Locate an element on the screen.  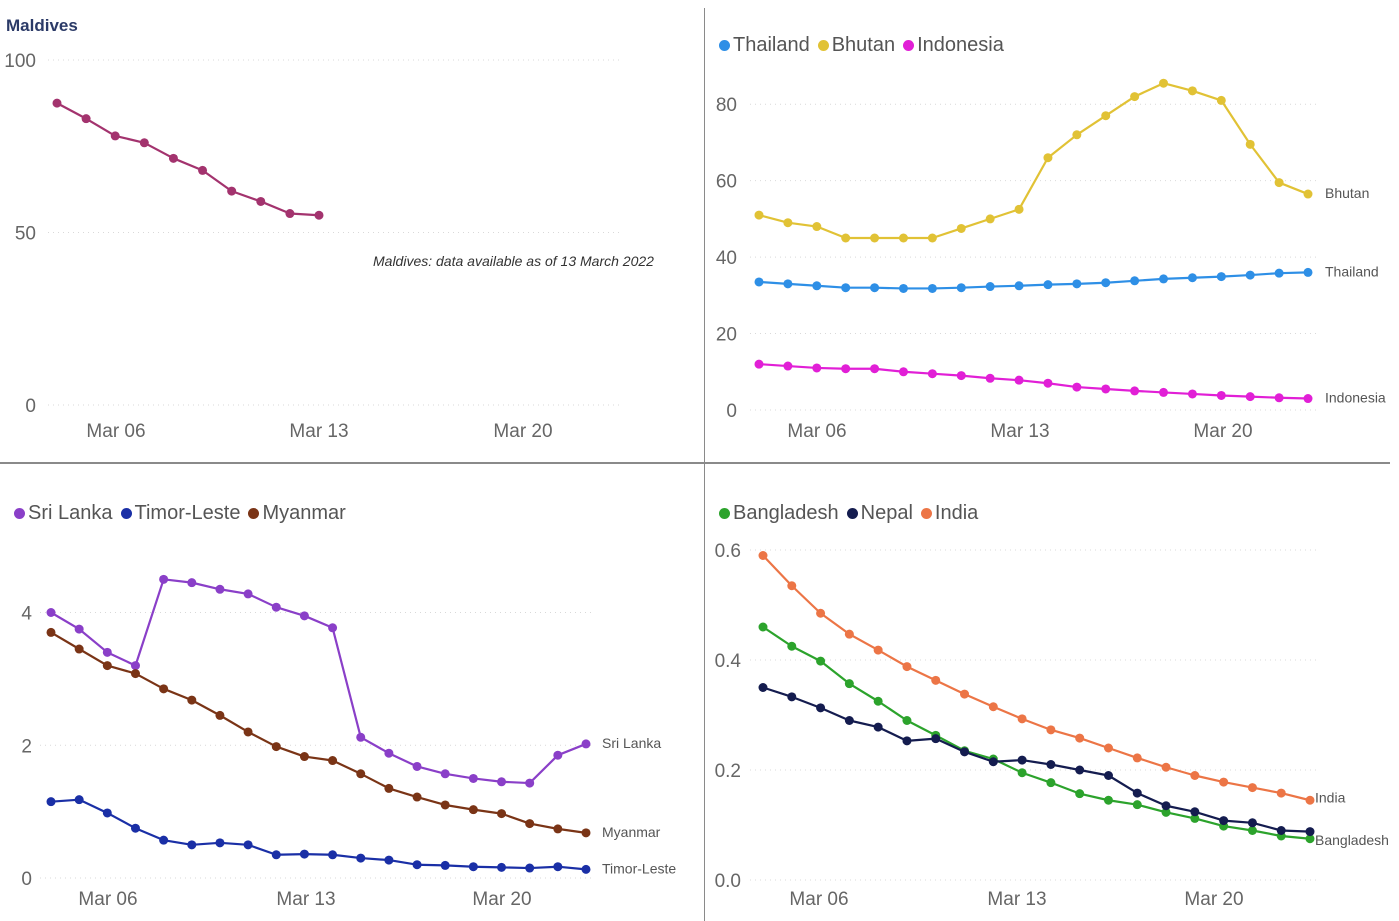
legend-item: Indonesia is located at coordinates (953, 45).